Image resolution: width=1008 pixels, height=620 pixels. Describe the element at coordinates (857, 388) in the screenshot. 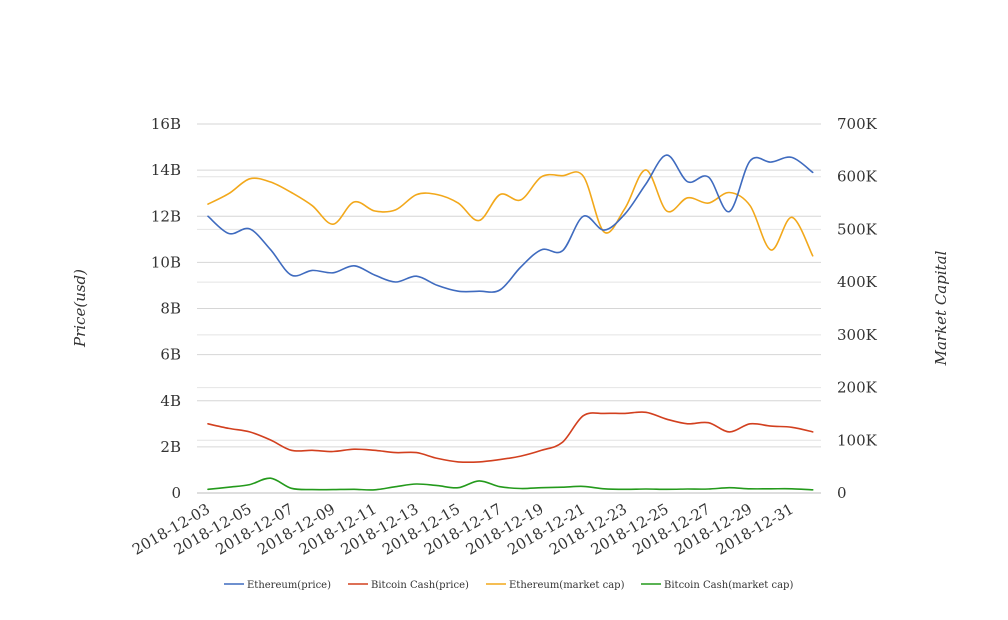

I see `y-tick-label-right: 200K` at that location.